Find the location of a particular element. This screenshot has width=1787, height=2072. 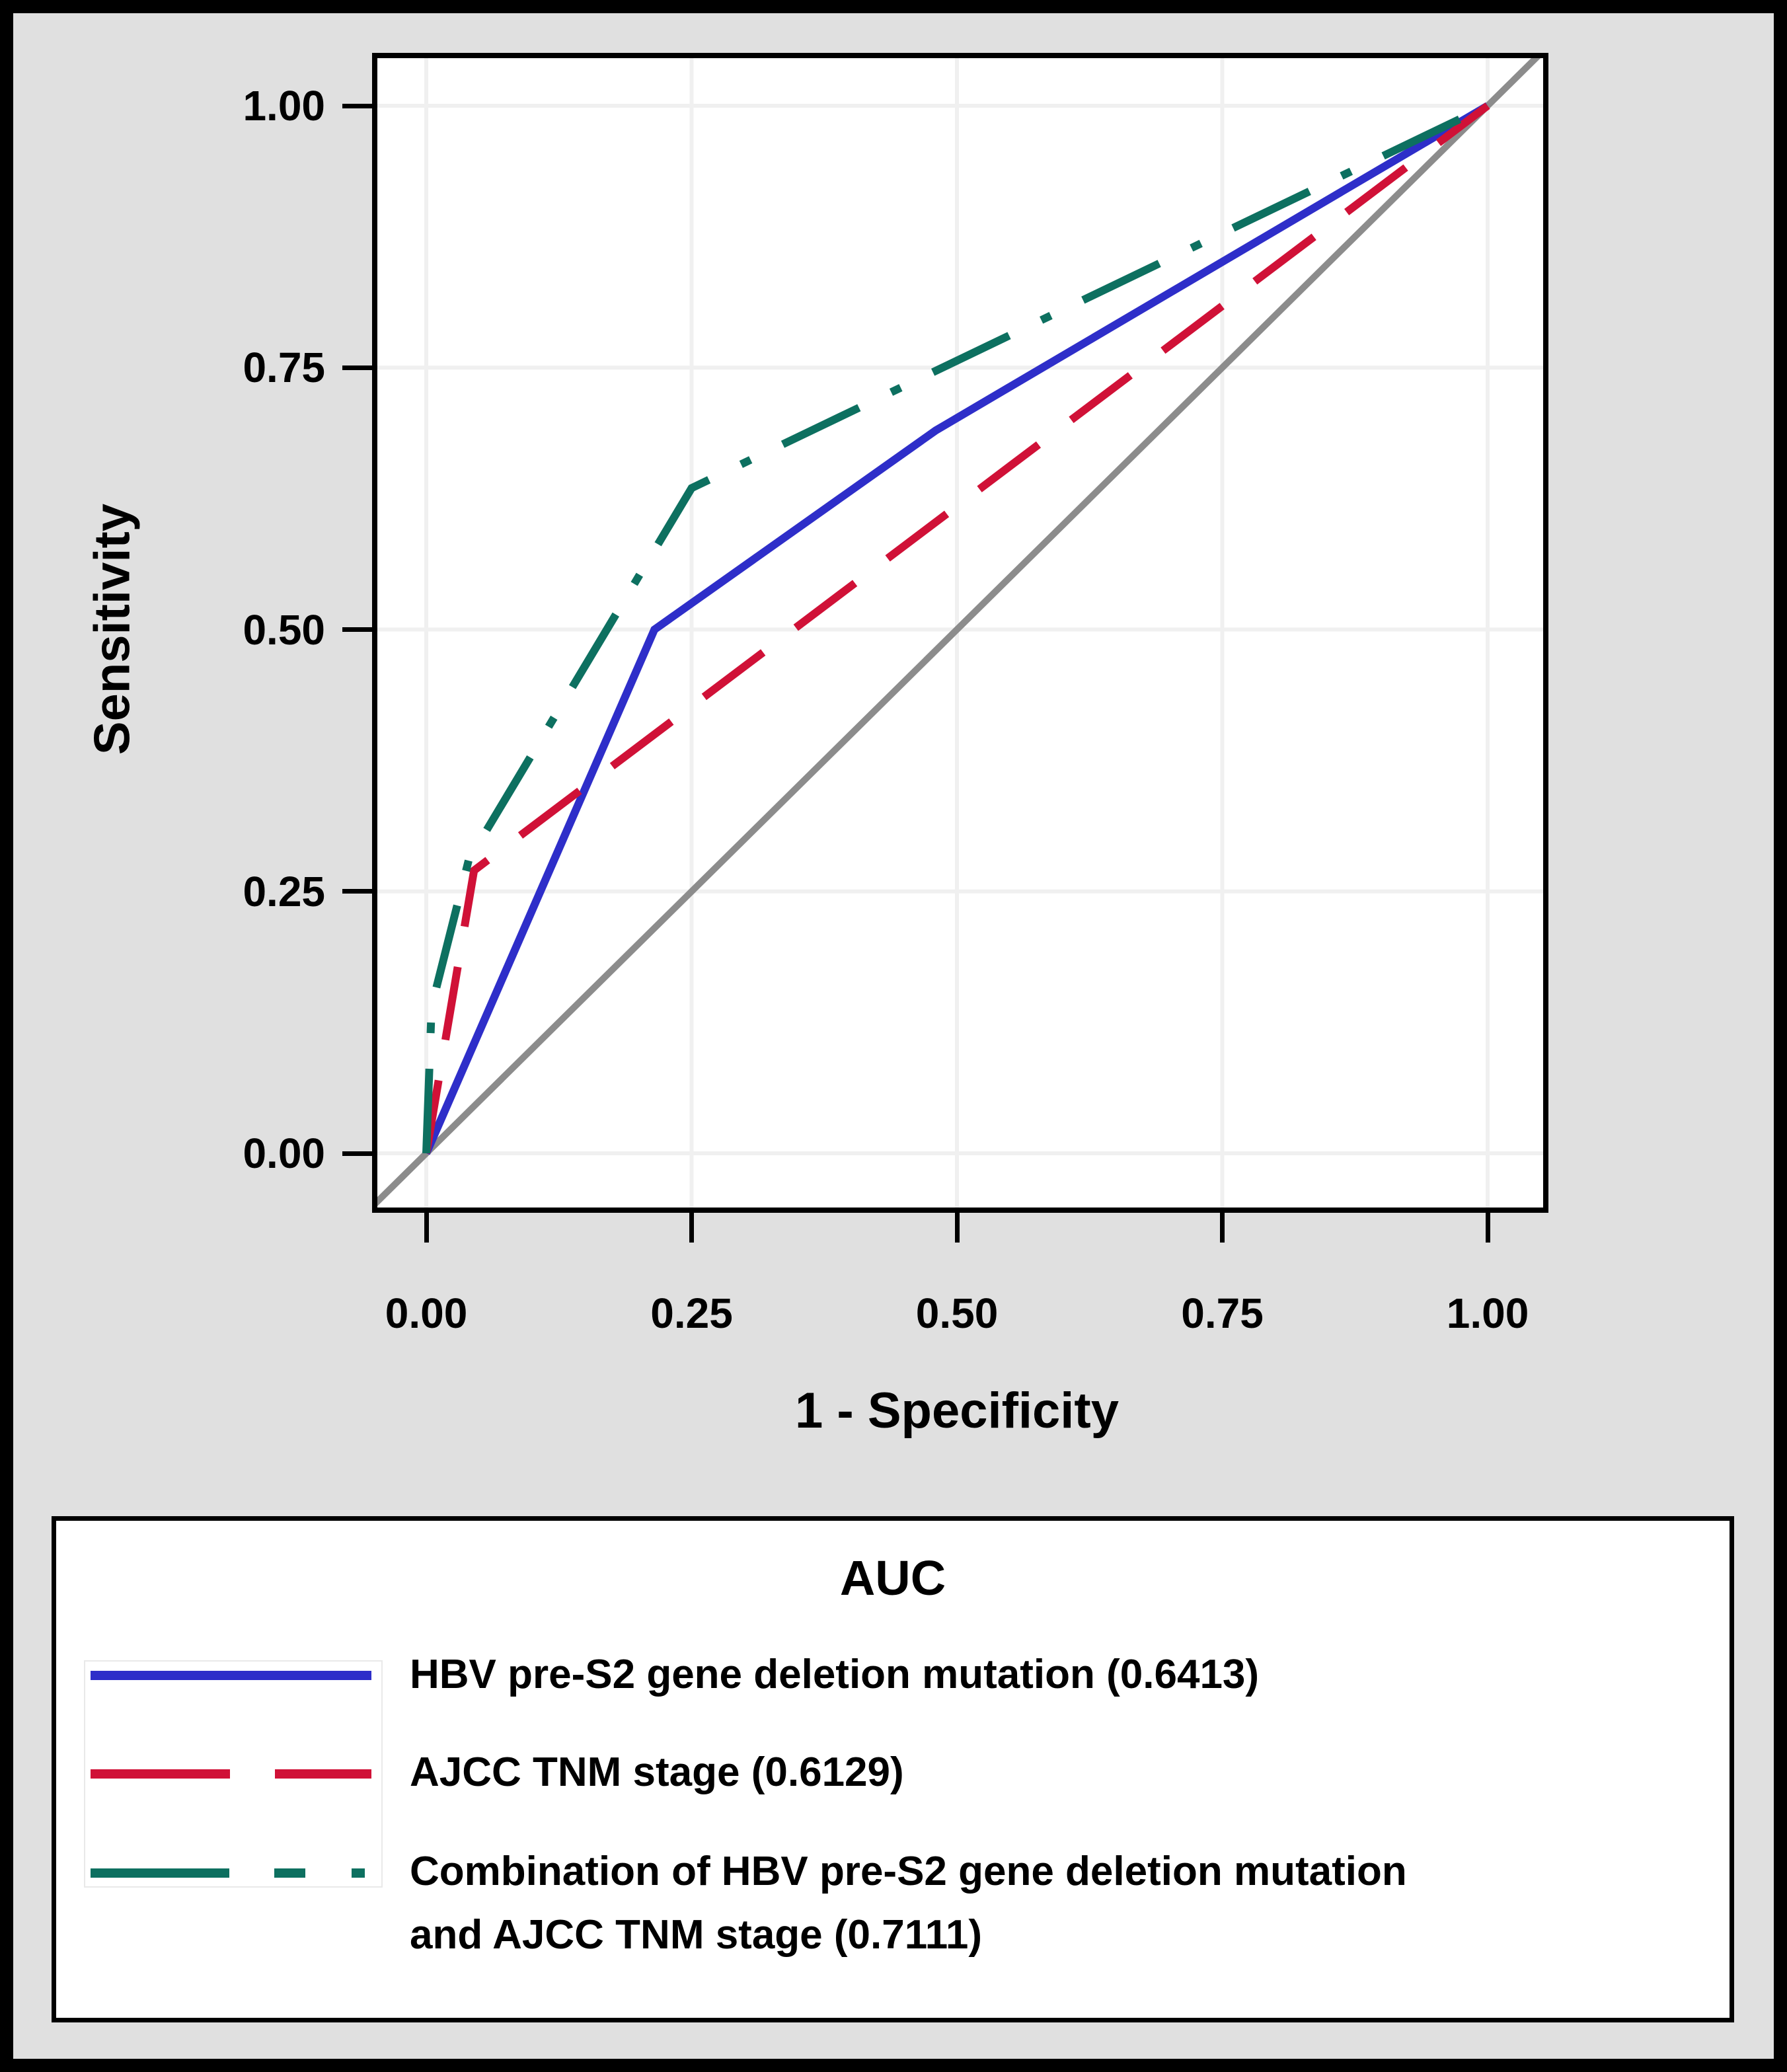

y-axis-title: Sensitivity is located at coordinates (112, 629).